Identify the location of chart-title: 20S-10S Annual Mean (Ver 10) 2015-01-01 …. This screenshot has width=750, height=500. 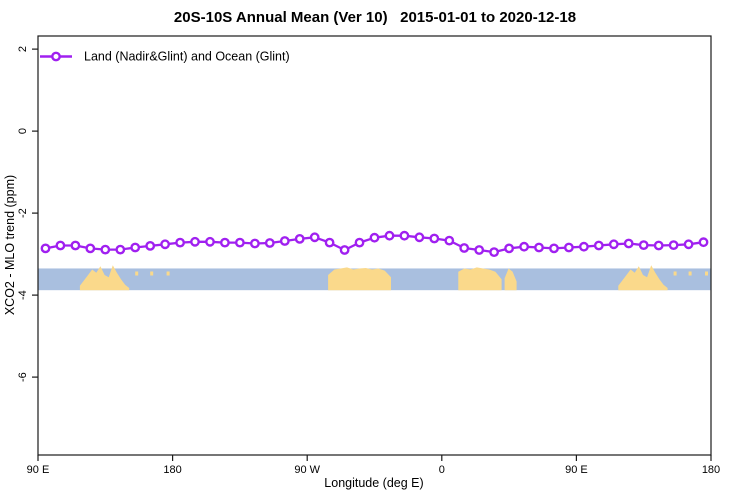
(375, 17).